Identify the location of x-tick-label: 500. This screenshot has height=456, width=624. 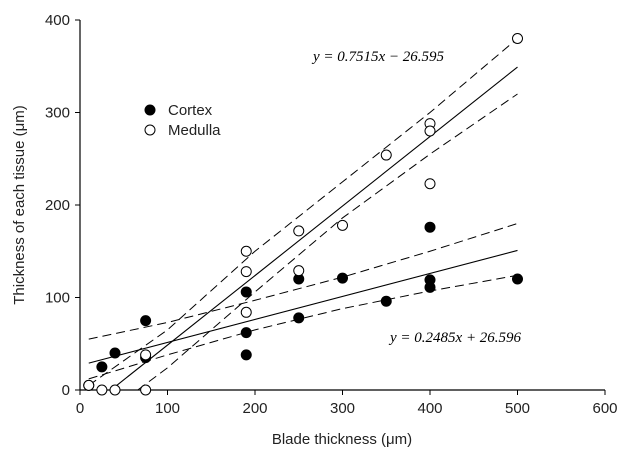
(517, 408).